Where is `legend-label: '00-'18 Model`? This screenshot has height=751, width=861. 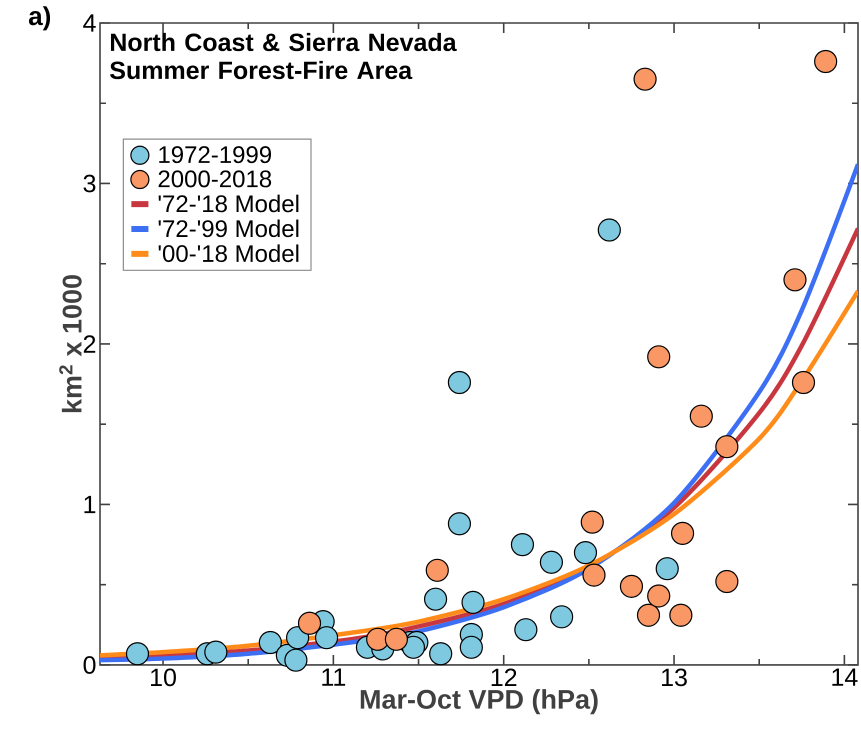
legend-label: '00-'18 Model is located at coordinates (228, 253).